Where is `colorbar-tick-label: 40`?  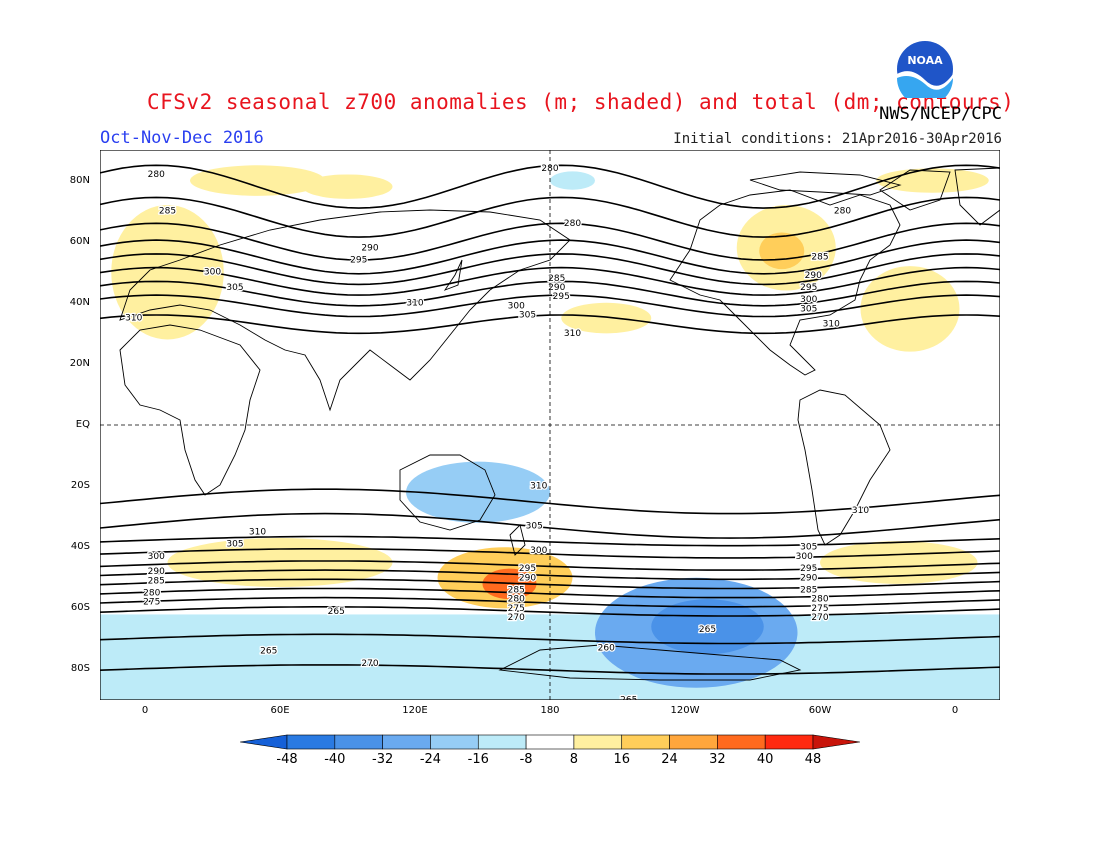 colorbar-tick-label: 40 is located at coordinates (765, 759).